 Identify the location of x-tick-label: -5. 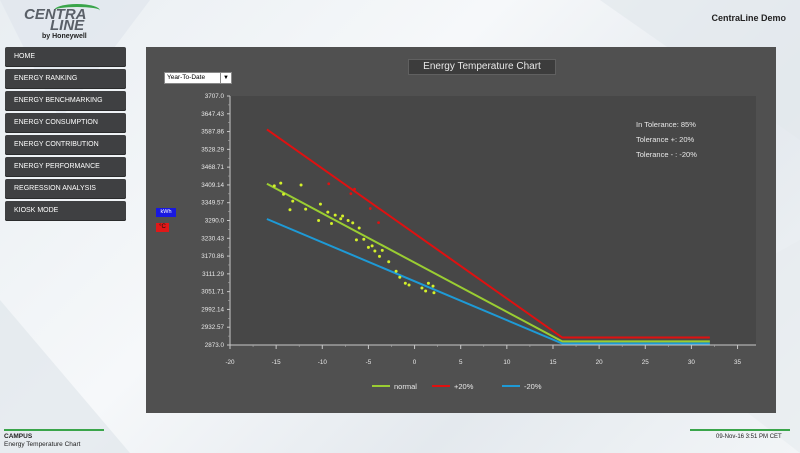
(369, 362).